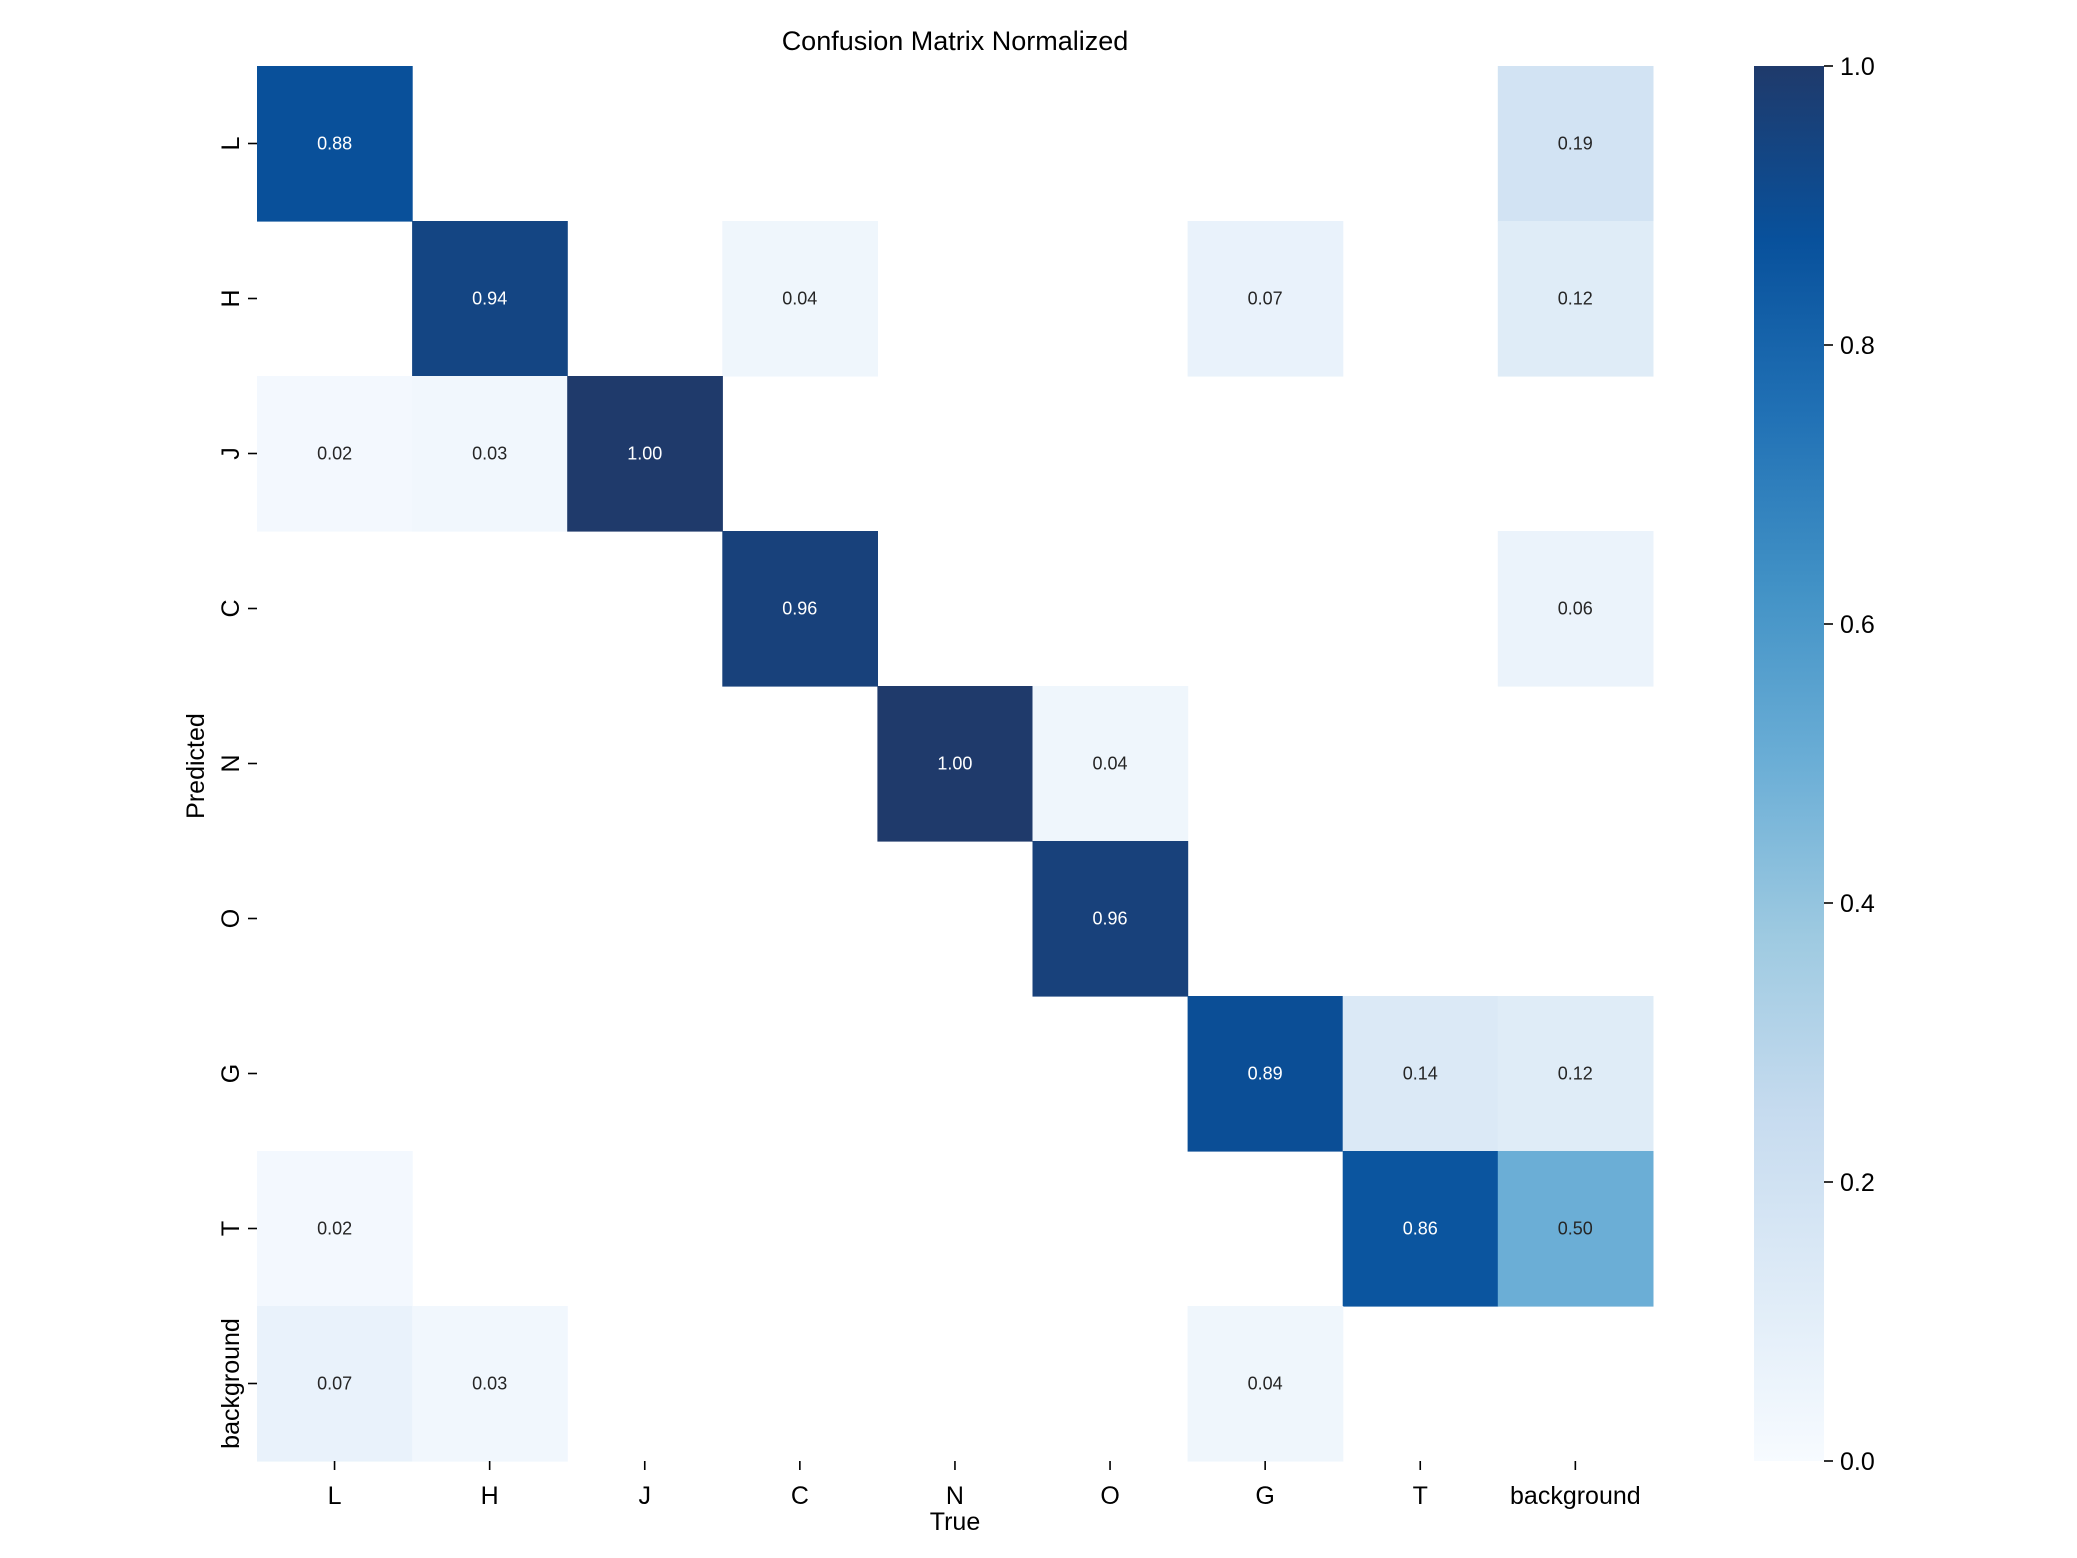  I want to click on heatmap-cell-J-H, so click(490, 454).